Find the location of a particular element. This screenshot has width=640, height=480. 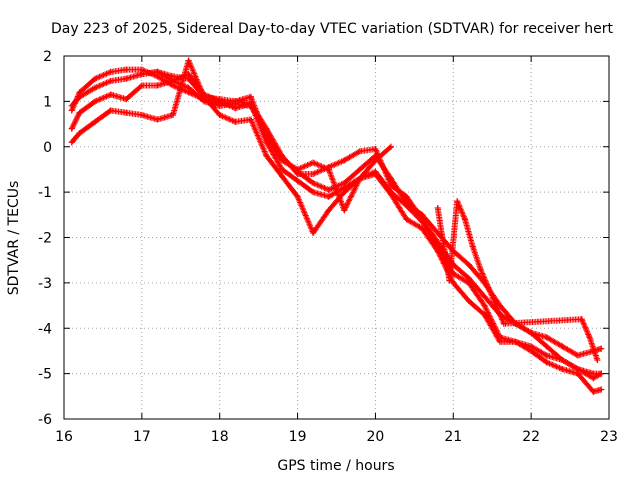

y-tick-labels: 2 1 0 -1 -2 -3 -4 -5 -6 is located at coordinates (45, 238).